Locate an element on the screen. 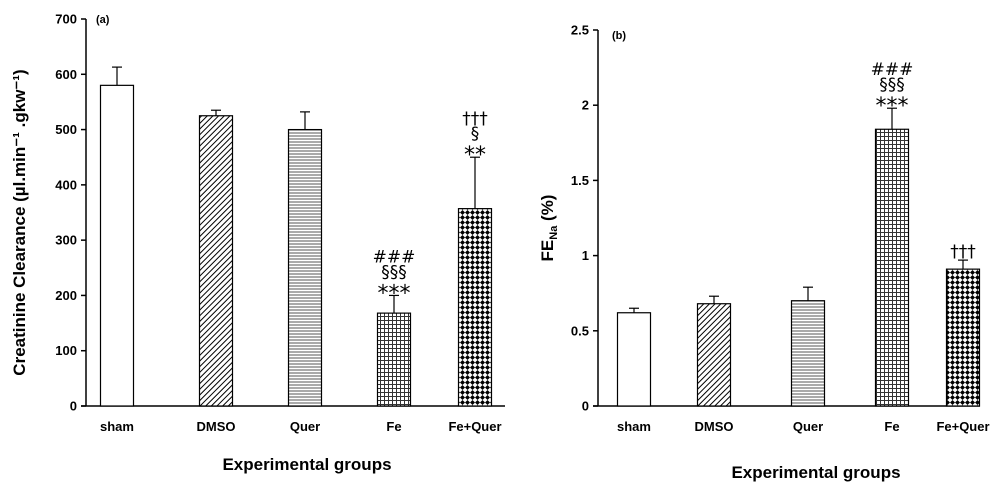 This screenshot has width=1008, height=486. y-tick-label: 500 is located at coordinates (66, 129).